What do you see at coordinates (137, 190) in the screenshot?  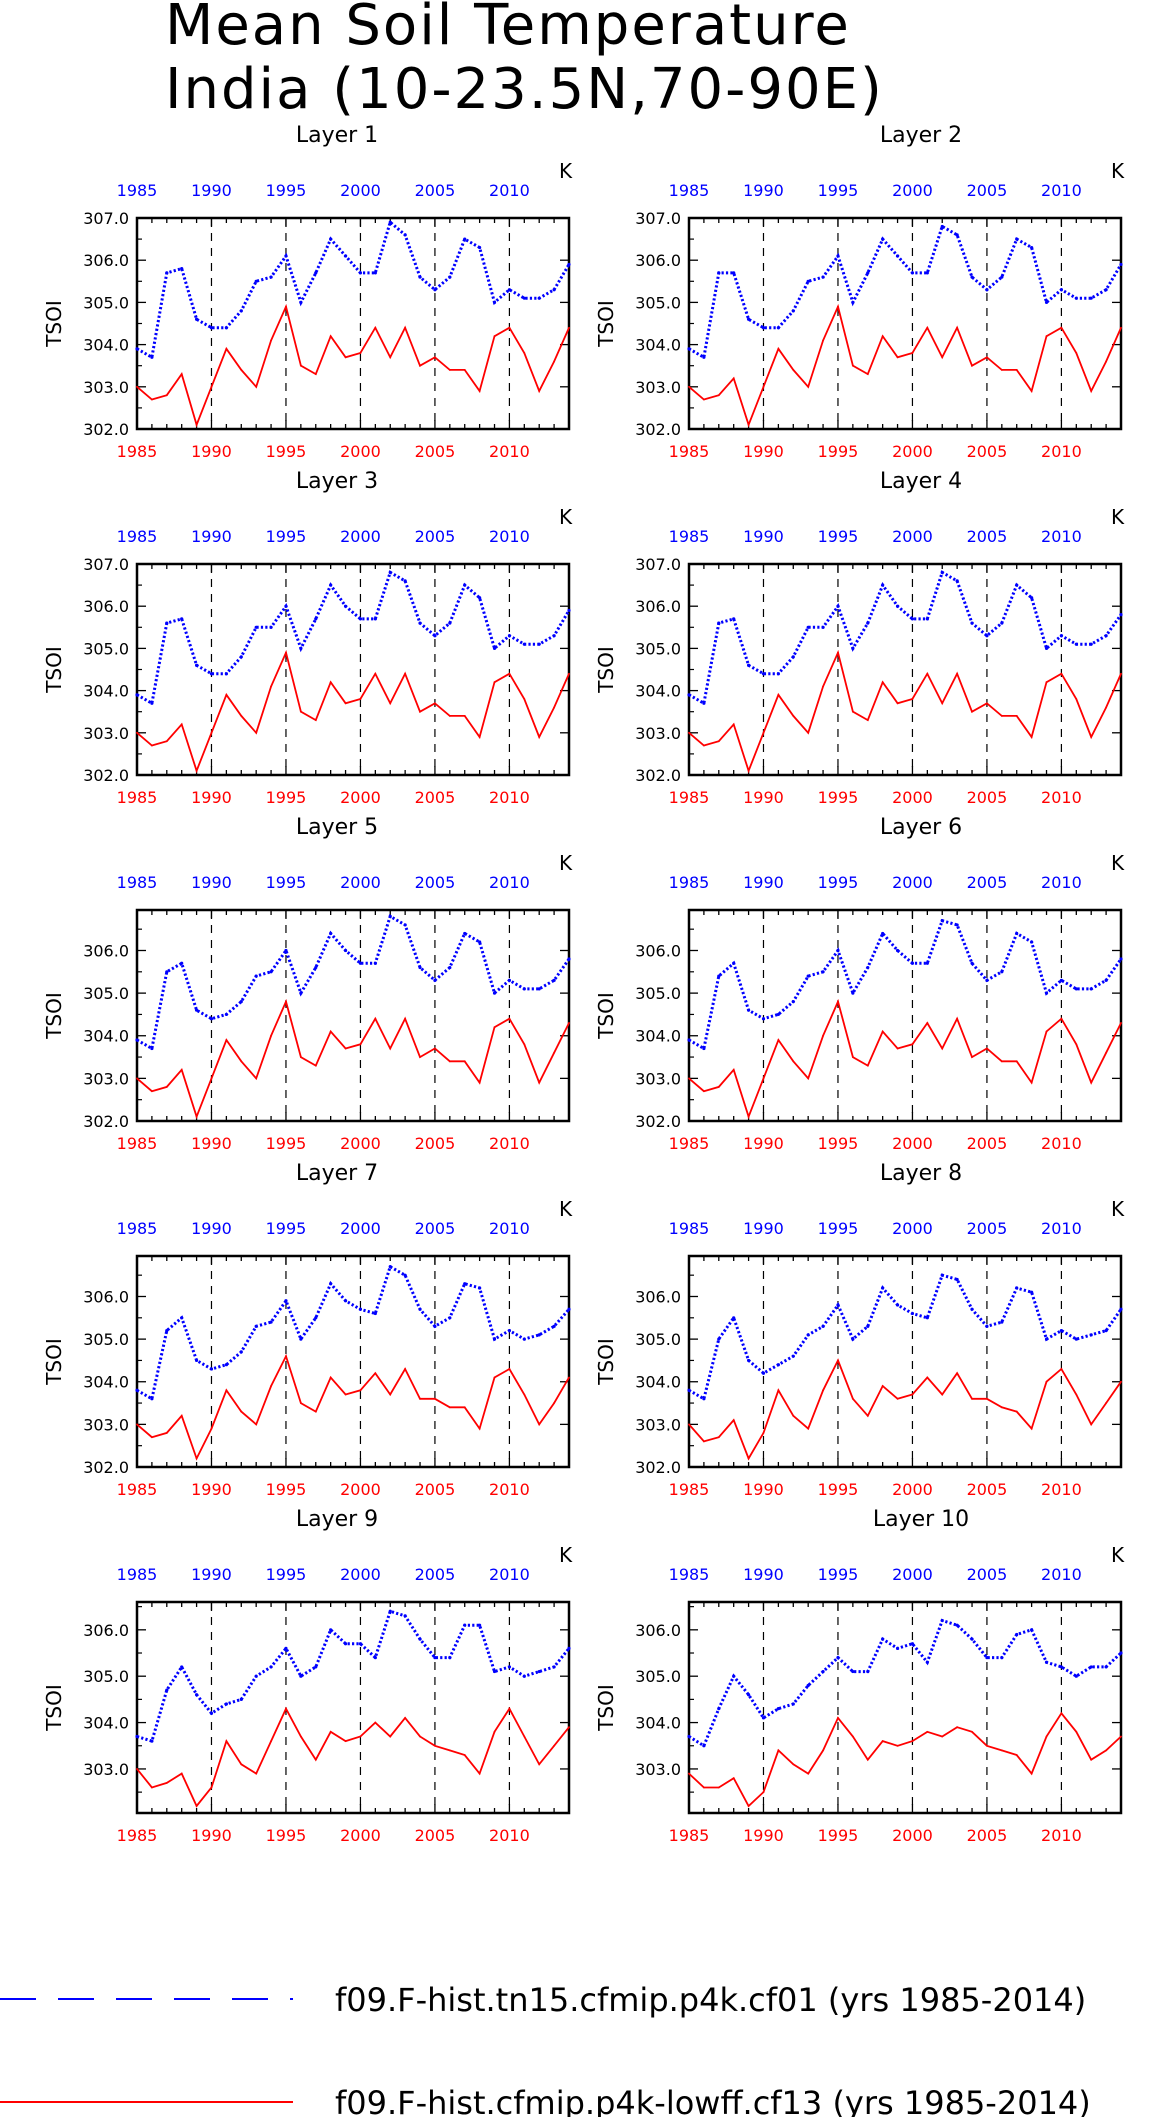 I see `x-tick-label-top: 1985` at bounding box center [137, 190].